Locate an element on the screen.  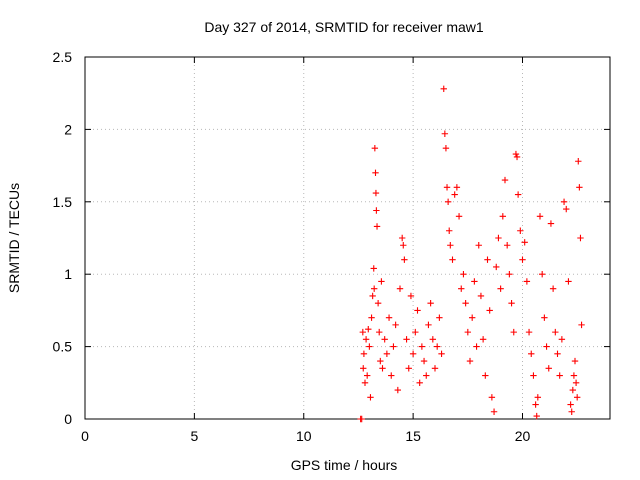
x-axis-label: GPS time / hours is located at coordinates (344, 465).